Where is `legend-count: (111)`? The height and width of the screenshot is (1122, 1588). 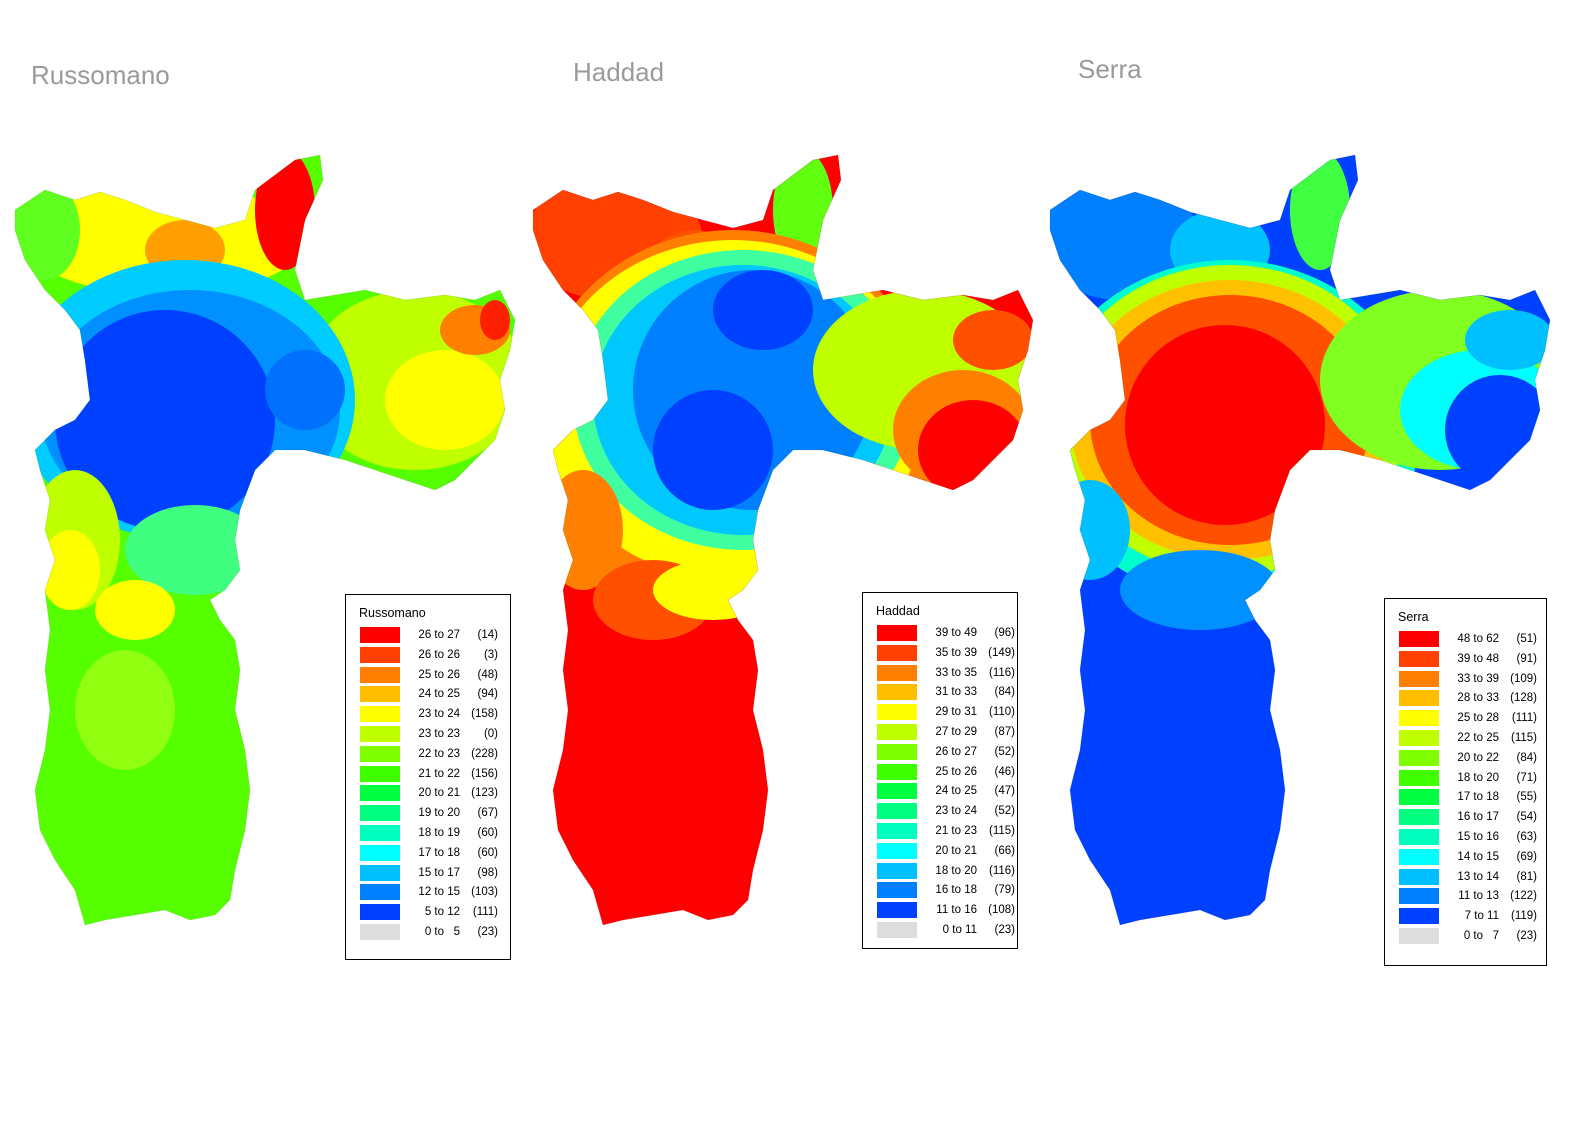
legend-count: (111) is located at coordinates (1524, 718).